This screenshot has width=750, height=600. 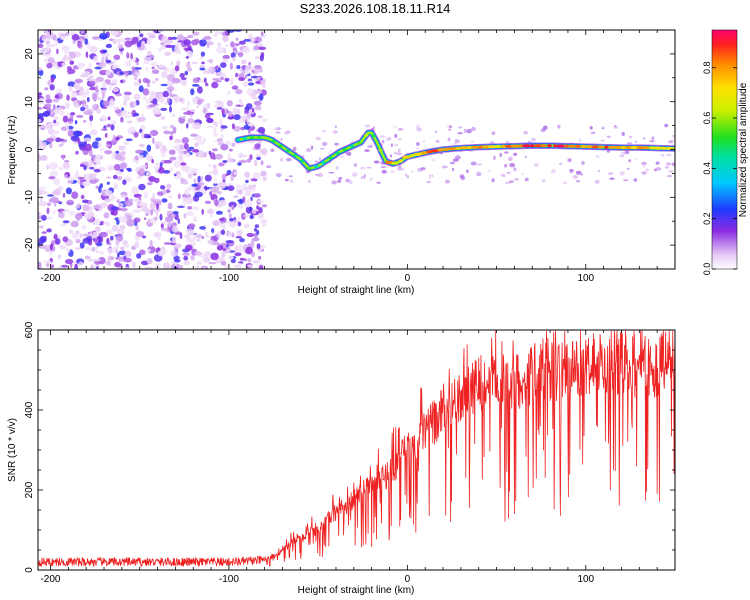 I want to click on x-tick-label: -200, so click(x=50, y=278).